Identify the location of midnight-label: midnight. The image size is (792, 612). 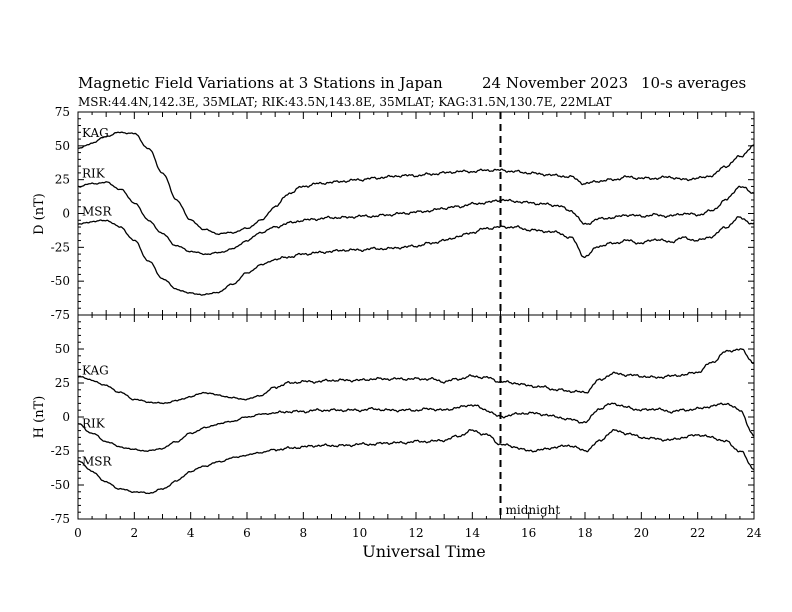
(533, 510).